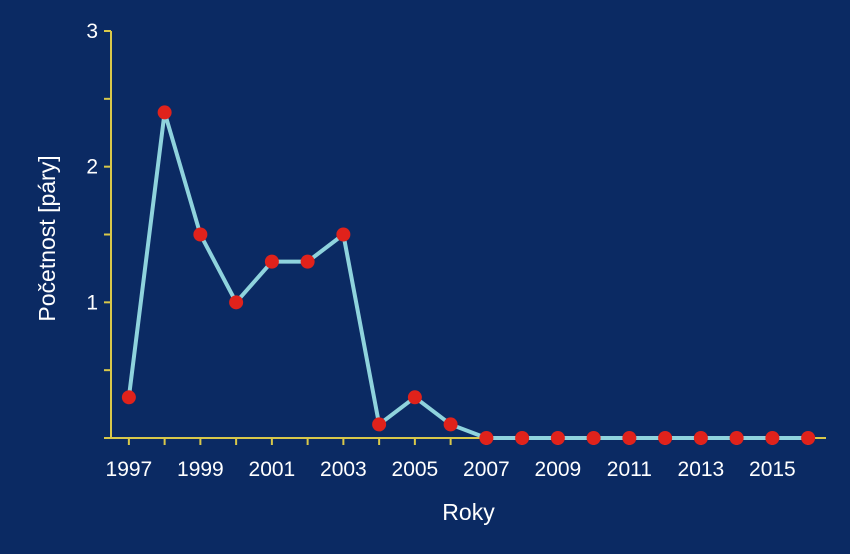 The image size is (850, 554). What do you see at coordinates (558, 469) in the screenshot?
I see `x-tick-label: 2009` at bounding box center [558, 469].